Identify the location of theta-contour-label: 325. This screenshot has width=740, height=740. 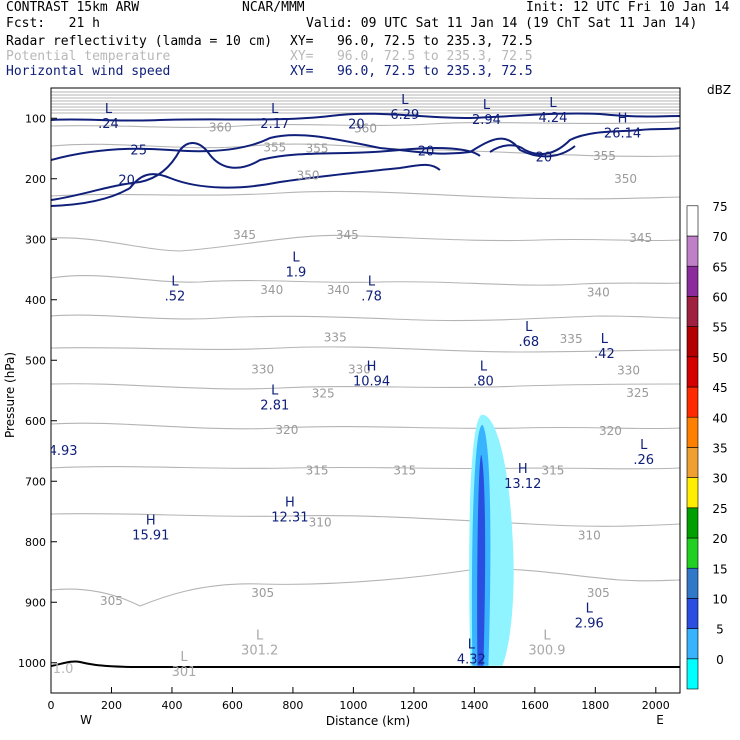
(323, 394).